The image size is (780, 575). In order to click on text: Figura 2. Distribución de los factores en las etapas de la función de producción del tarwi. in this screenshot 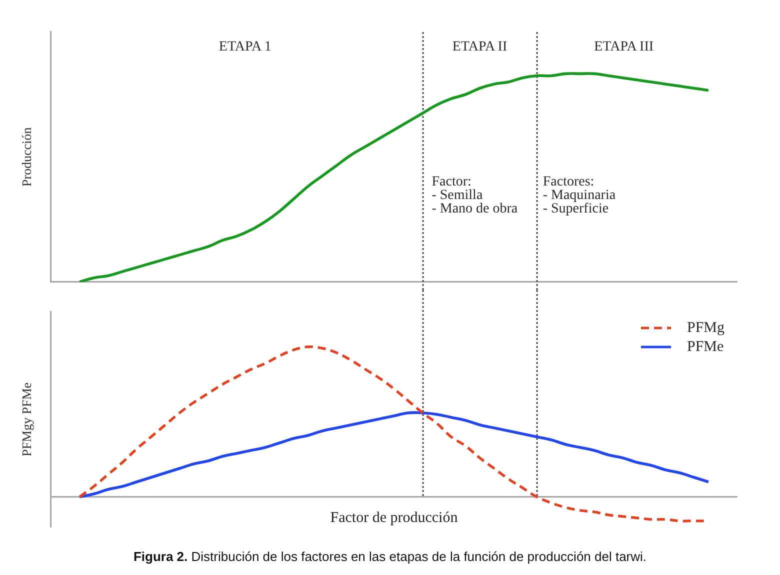, I will do `click(390, 556)`.